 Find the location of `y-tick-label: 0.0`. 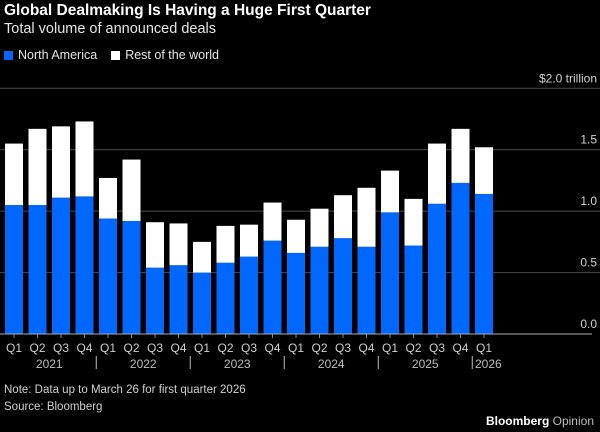

y-tick-label: 0.0 is located at coordinates (588, 324).